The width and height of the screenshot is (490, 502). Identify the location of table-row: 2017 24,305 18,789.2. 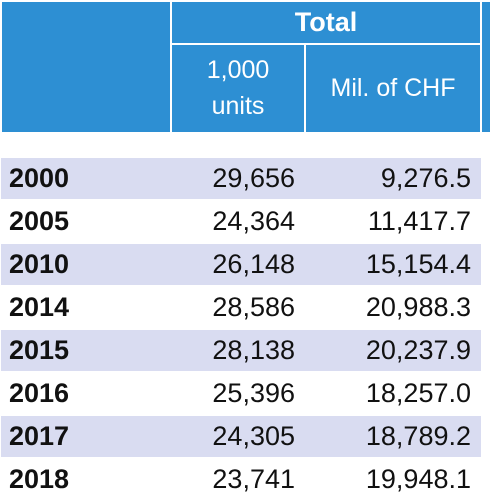
(245, 437).